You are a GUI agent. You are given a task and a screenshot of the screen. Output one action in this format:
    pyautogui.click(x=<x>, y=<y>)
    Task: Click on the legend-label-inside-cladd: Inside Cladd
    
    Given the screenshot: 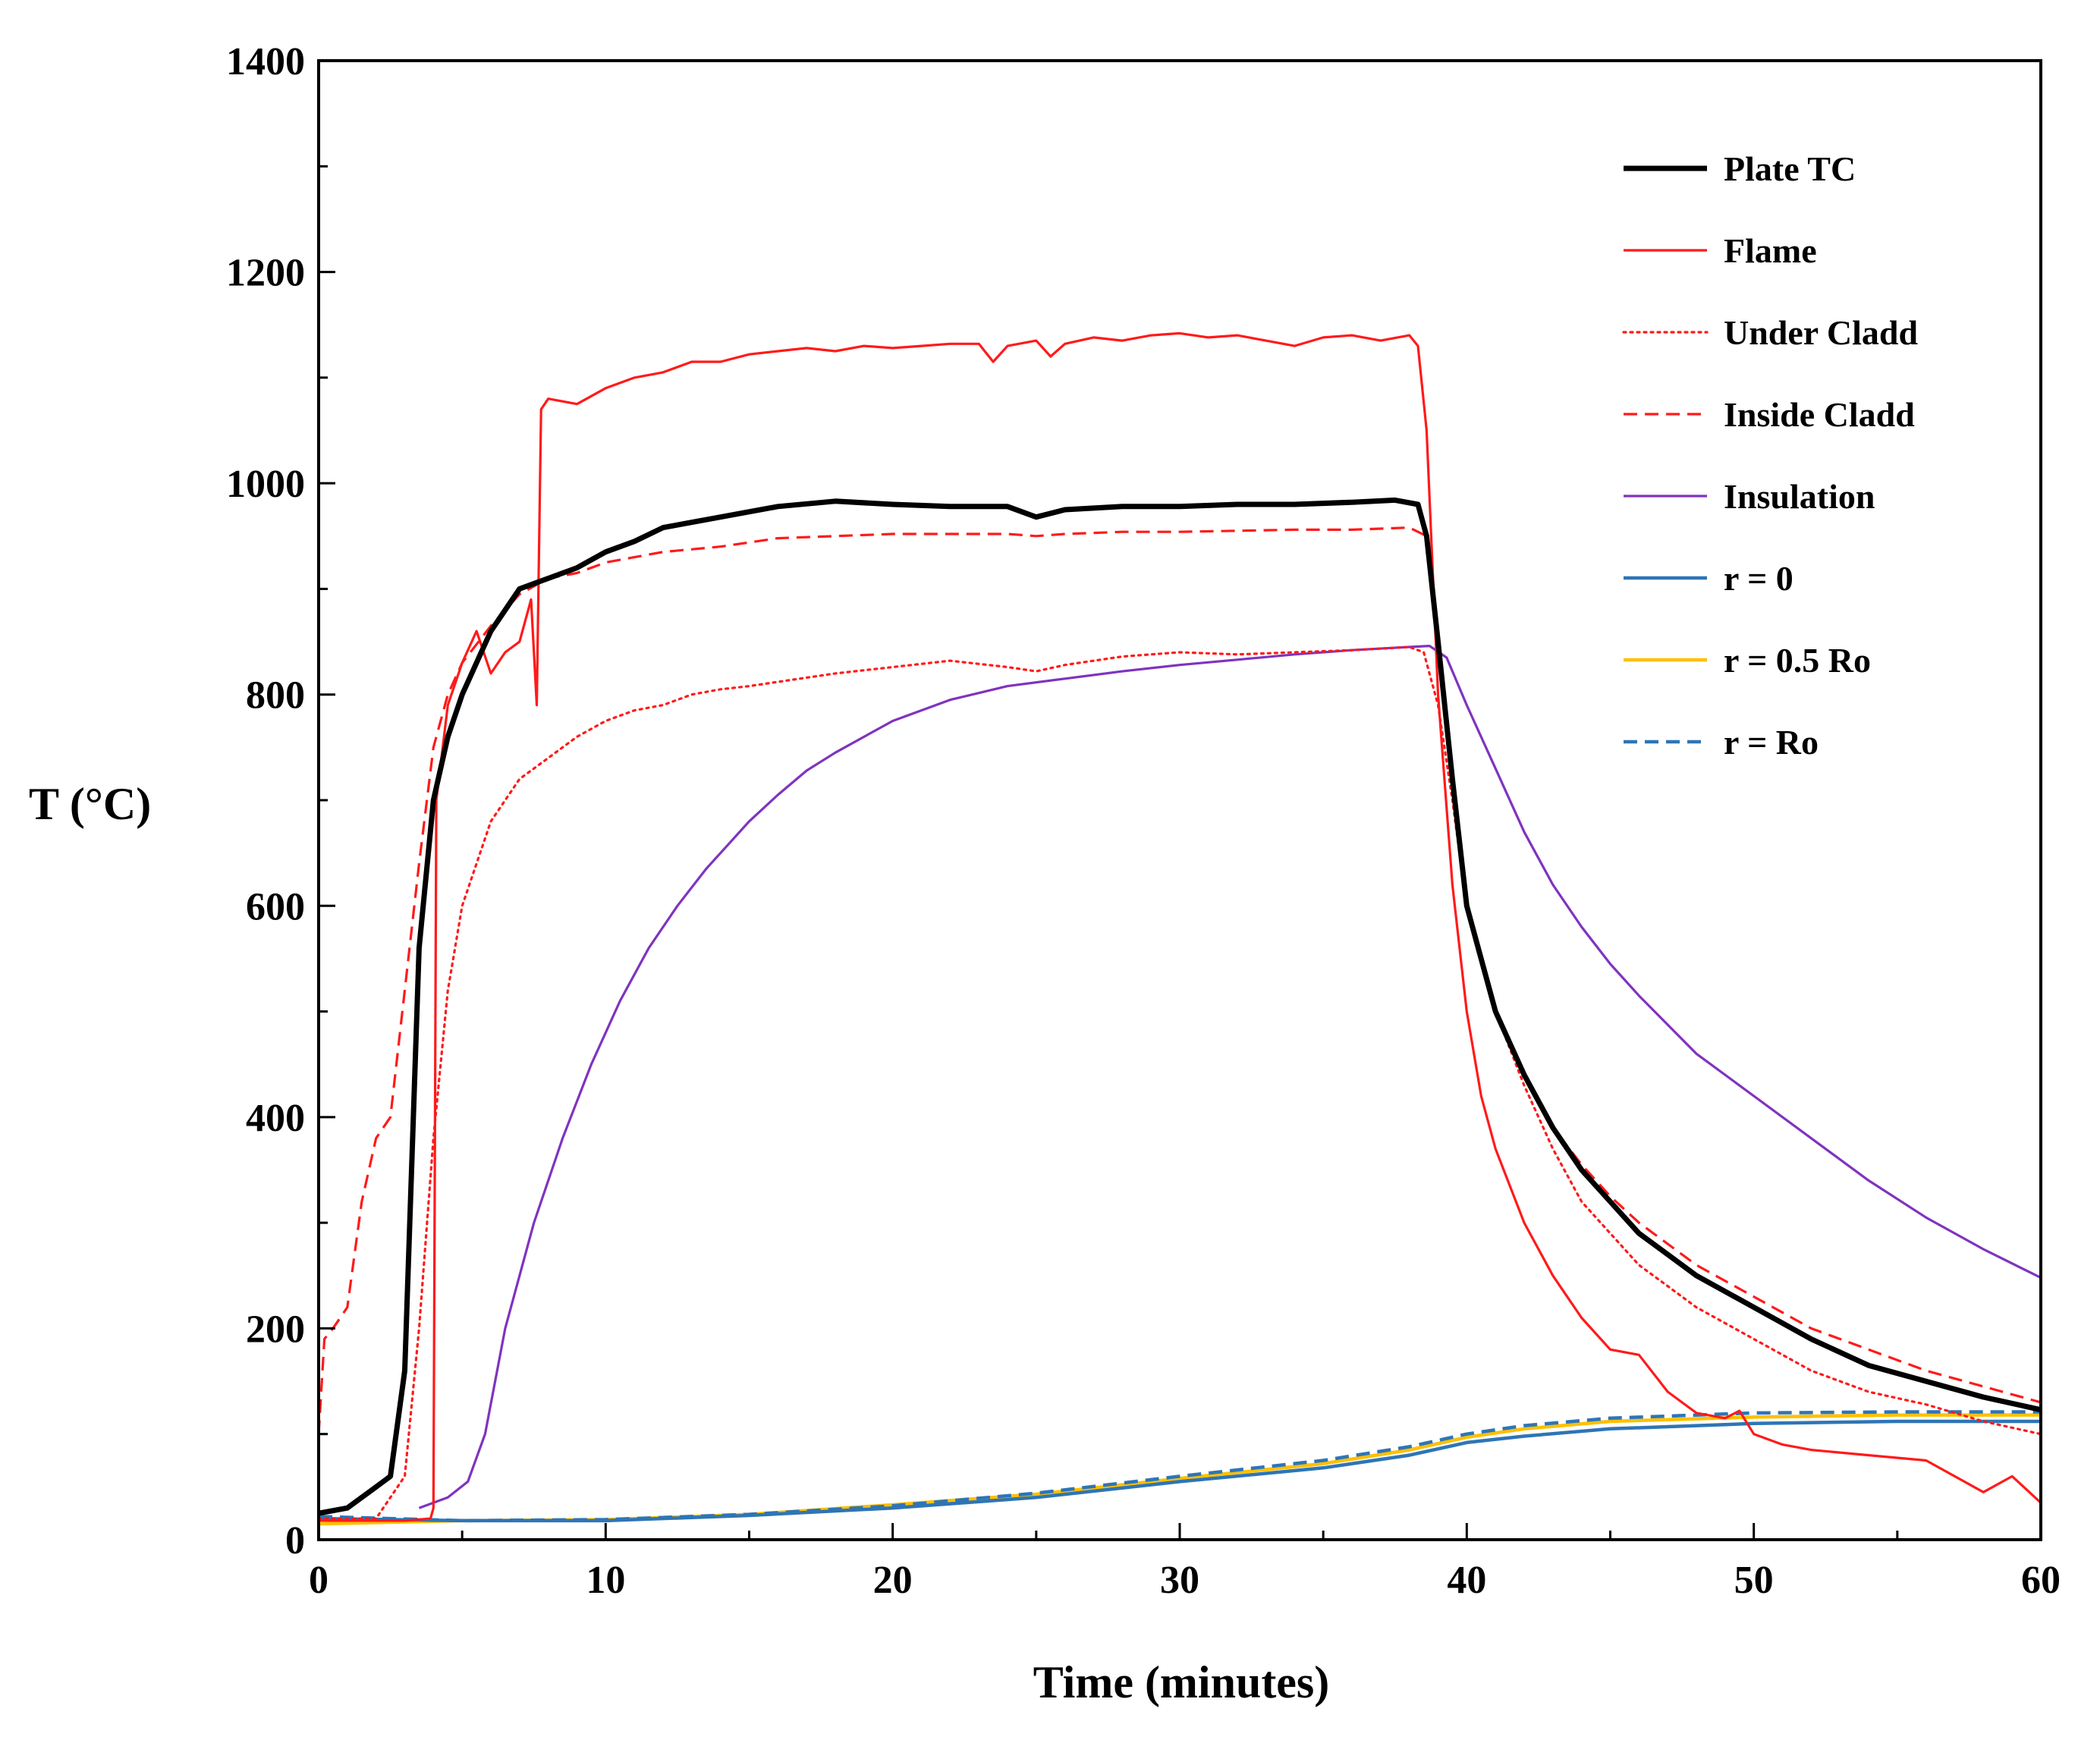 What is the action you would take?
    pyautogui.click(x=1819, y=415)
    